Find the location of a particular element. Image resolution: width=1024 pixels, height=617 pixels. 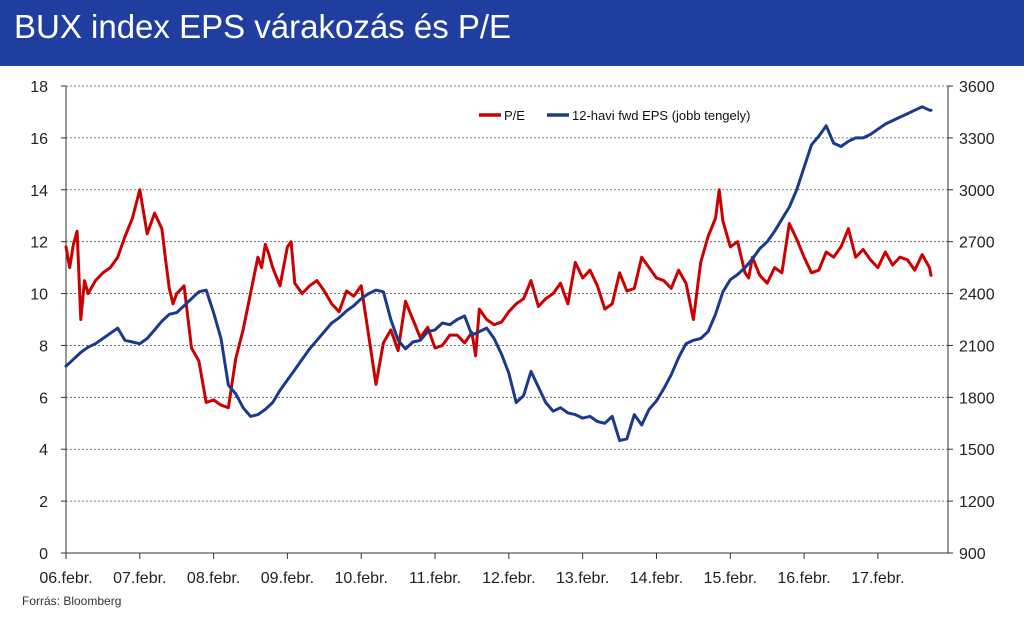

page-title: BUX index EPS várakozás és P/E is located at coordinates (263, 26).